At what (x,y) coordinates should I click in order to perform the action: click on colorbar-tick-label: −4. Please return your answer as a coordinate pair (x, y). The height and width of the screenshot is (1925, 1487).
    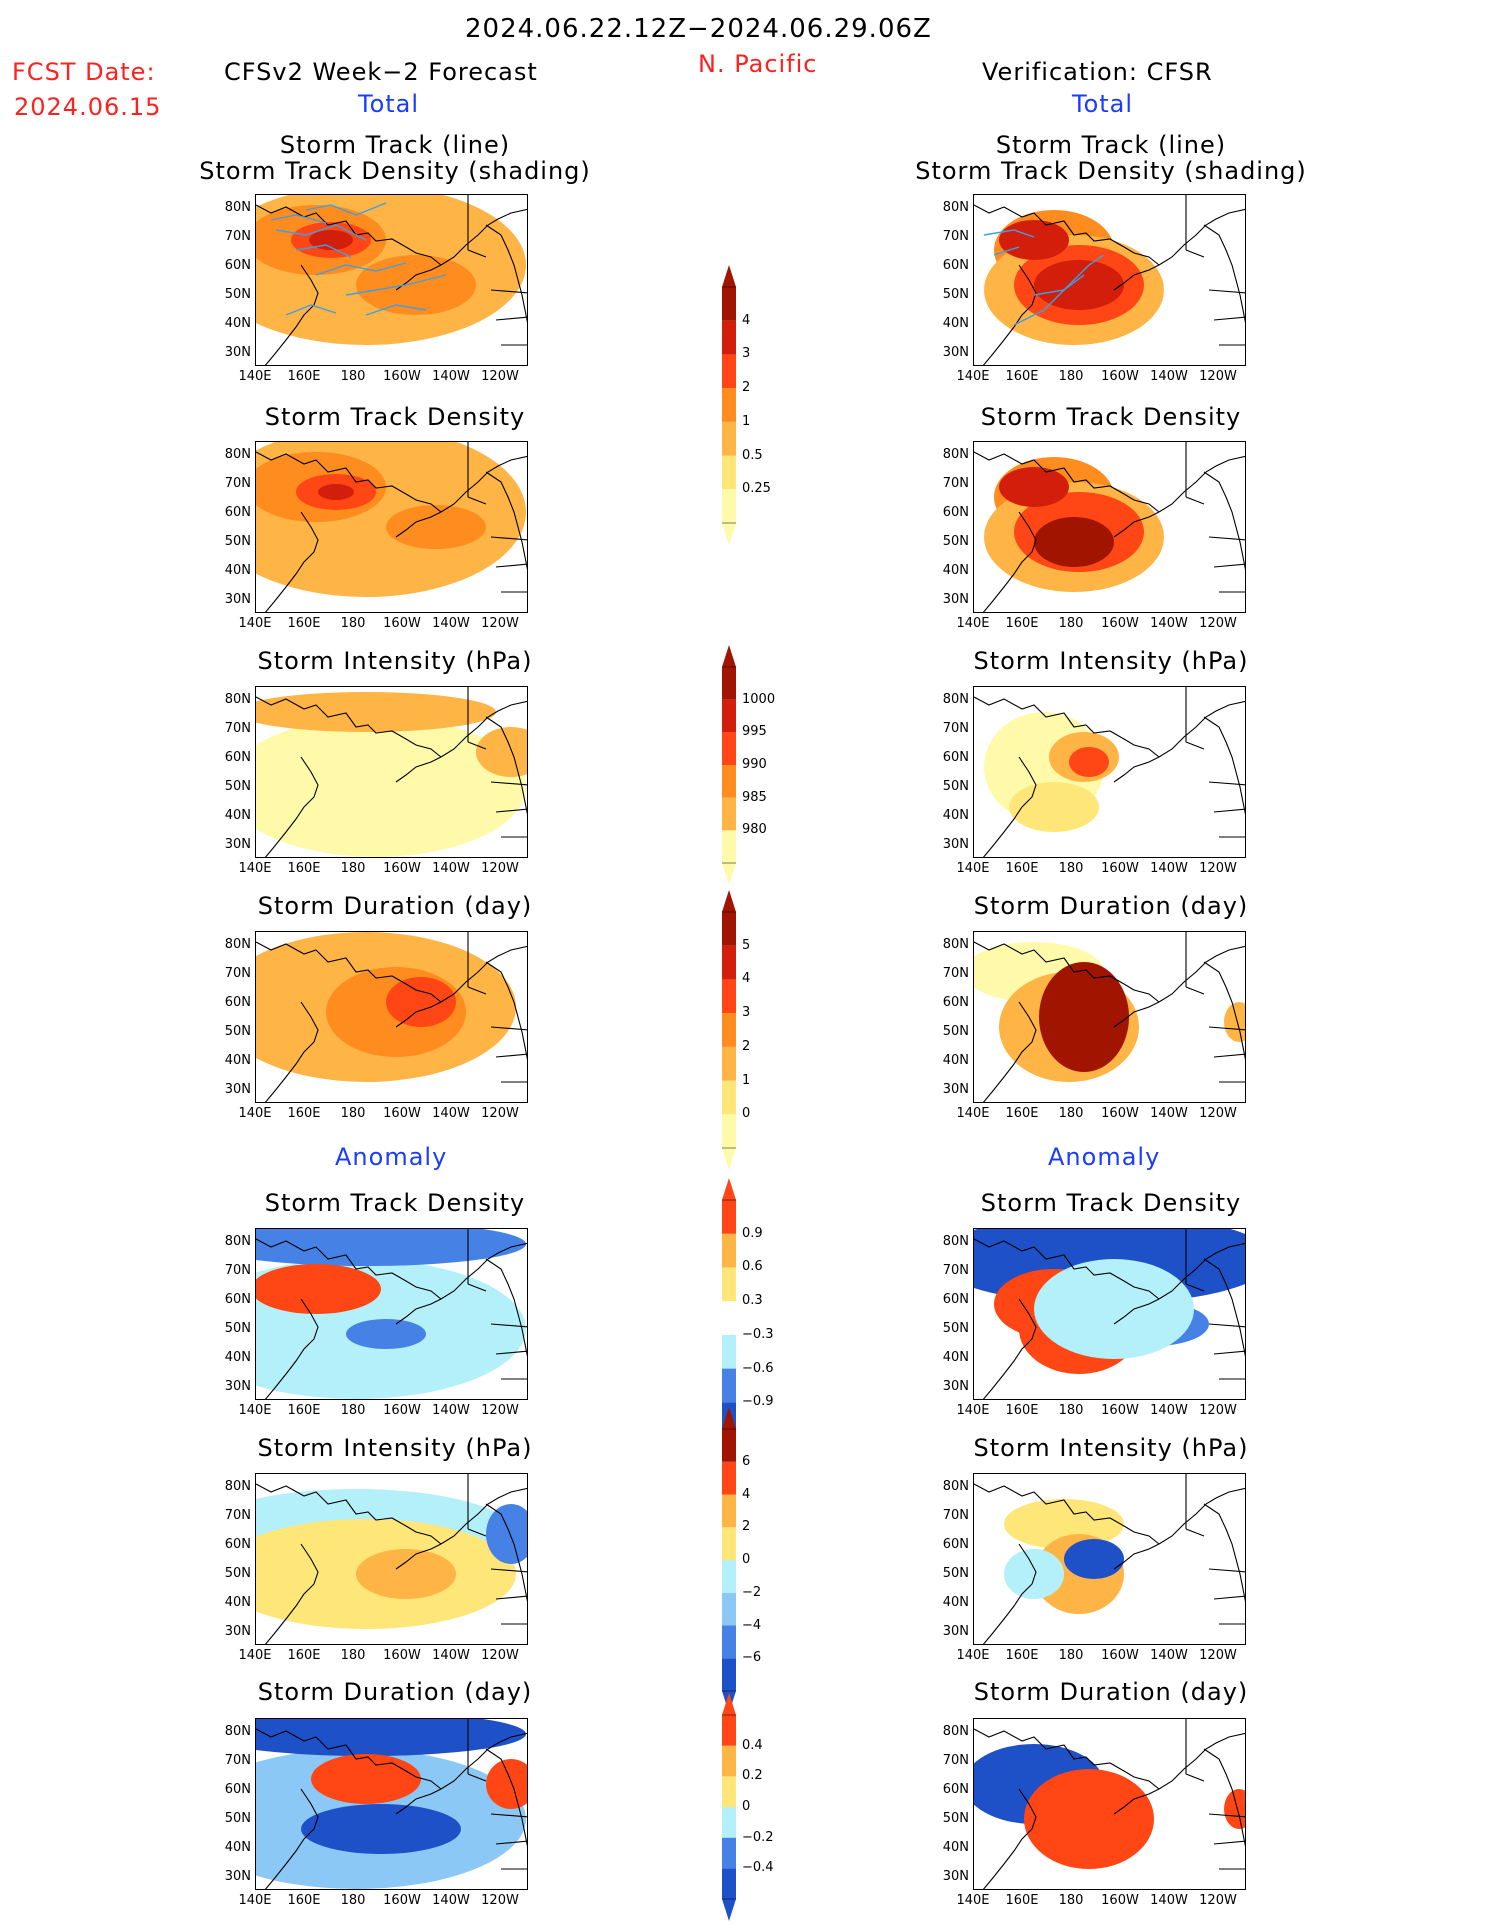
    Looking at the image, I should click on (752, 1625).